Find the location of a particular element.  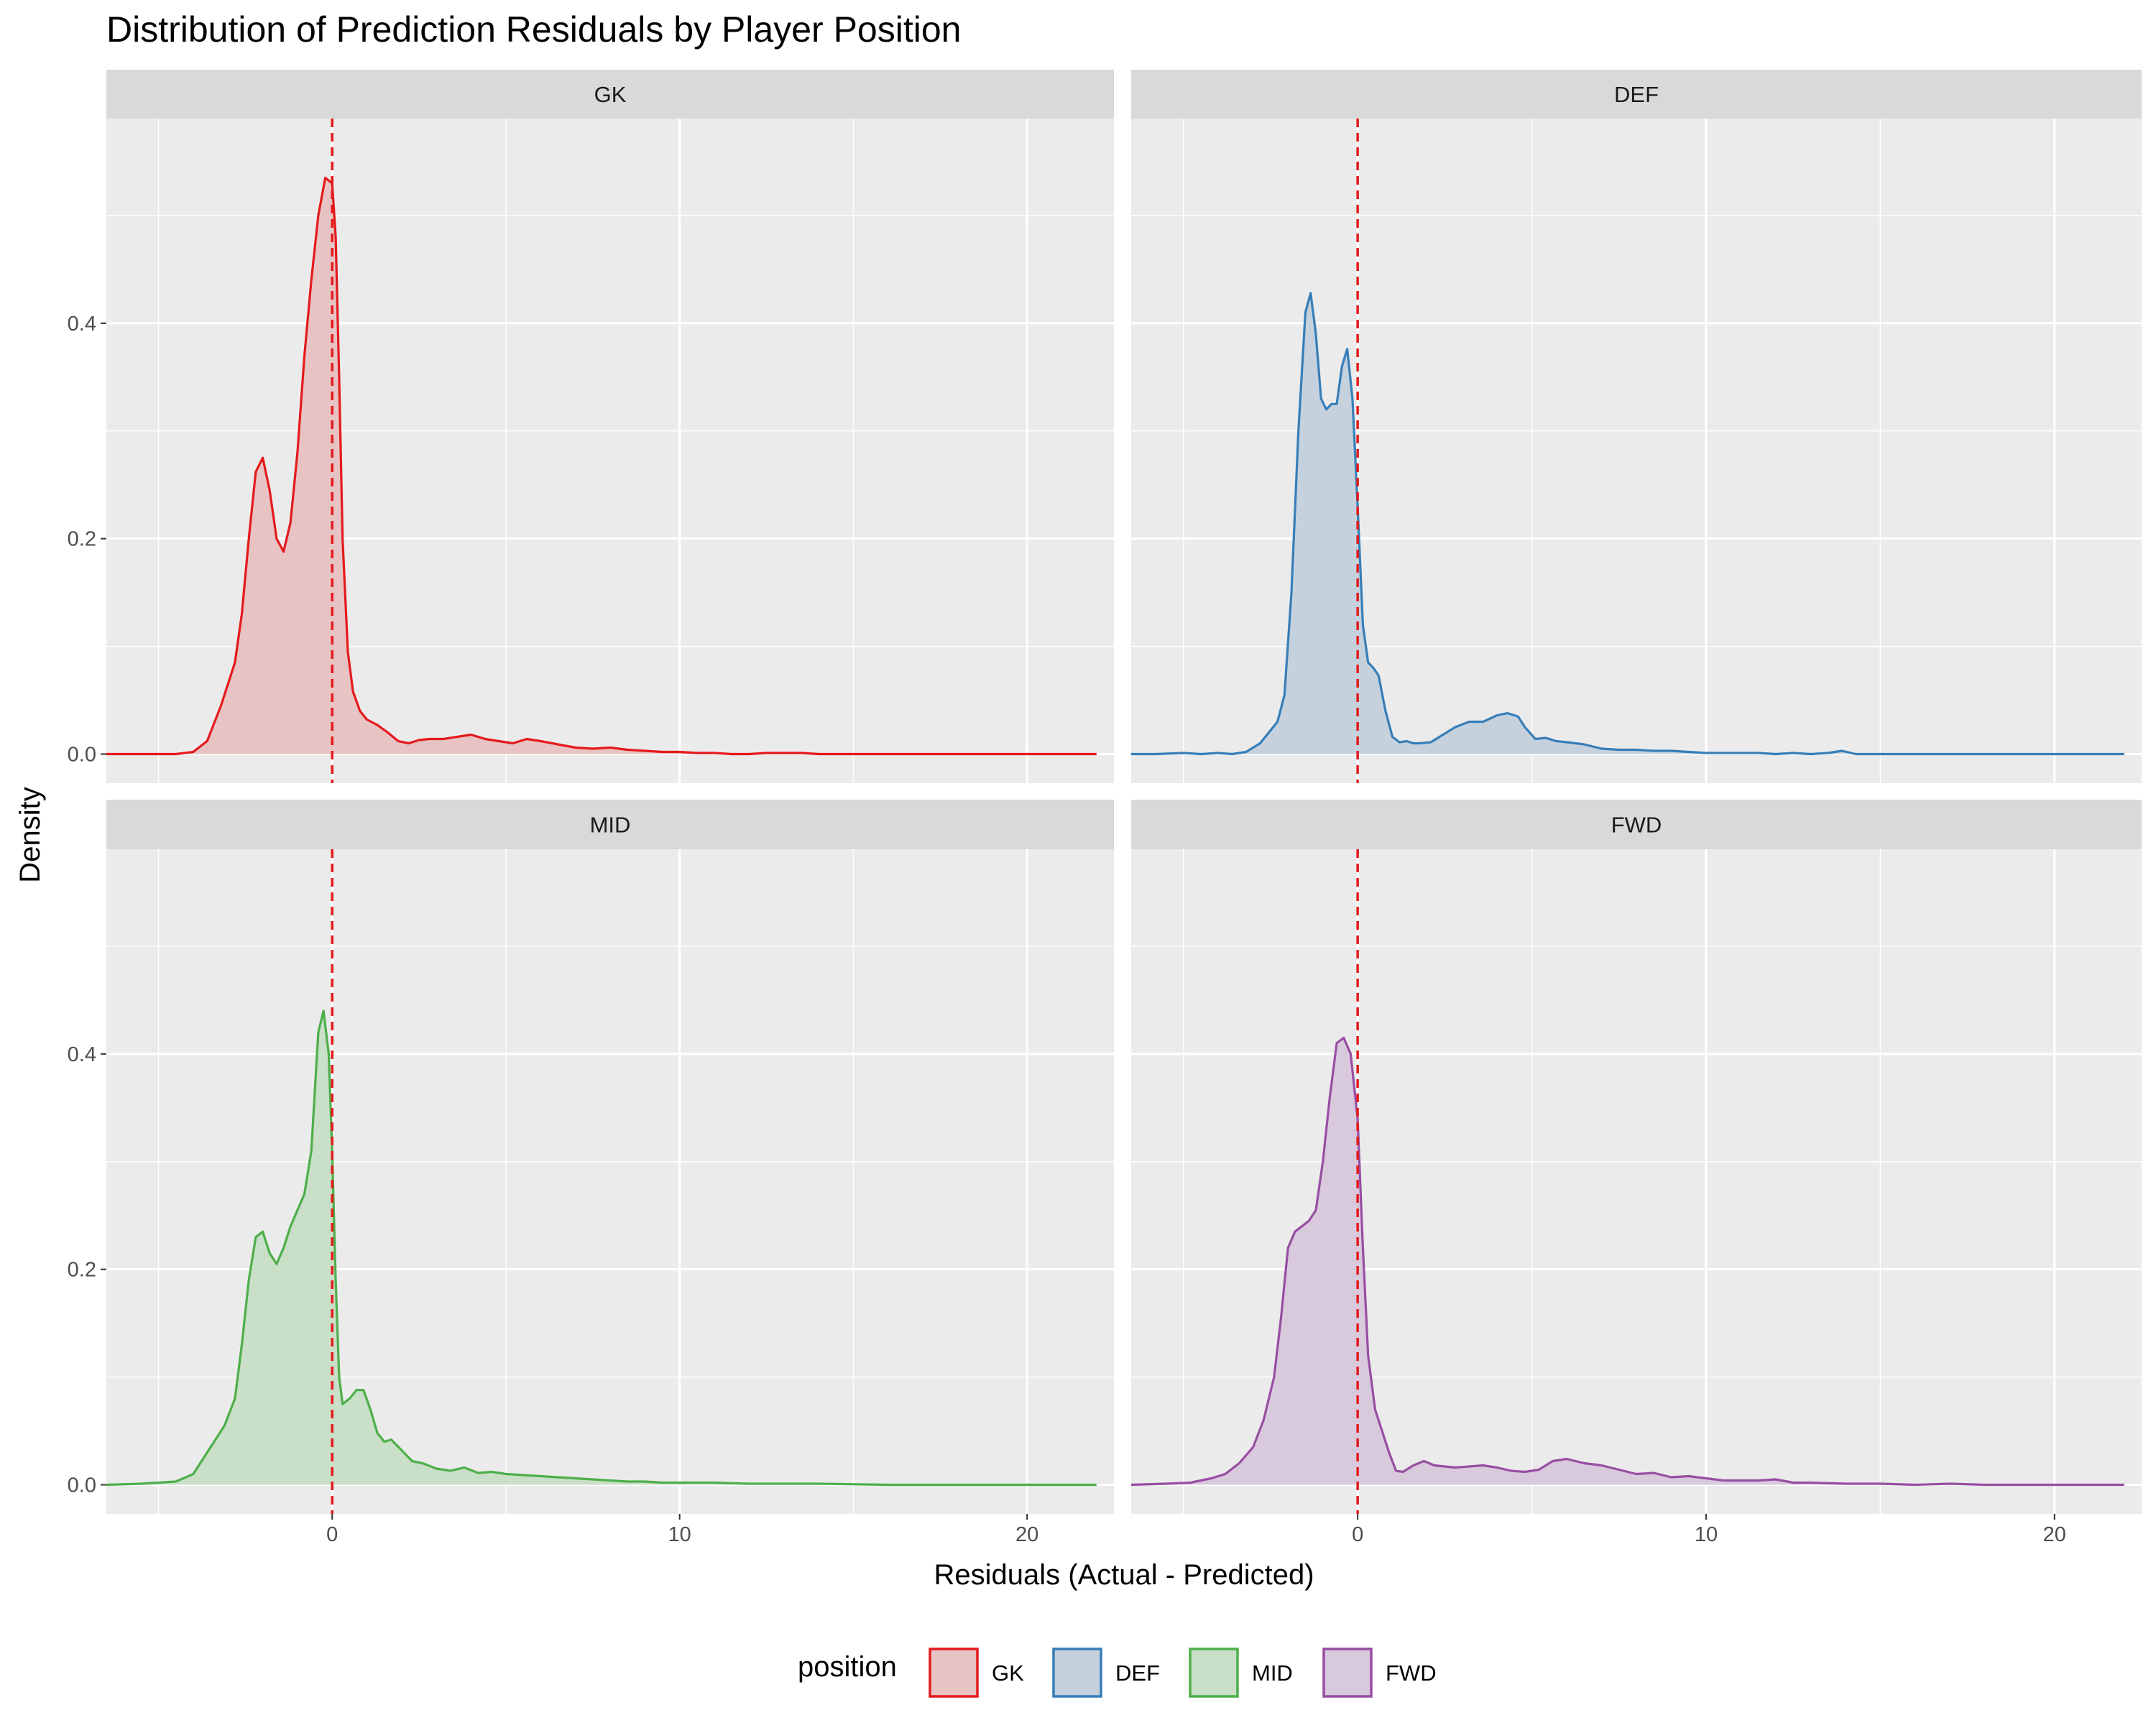

legend-label-def: DEF is located at coordinates (1137, 1673).